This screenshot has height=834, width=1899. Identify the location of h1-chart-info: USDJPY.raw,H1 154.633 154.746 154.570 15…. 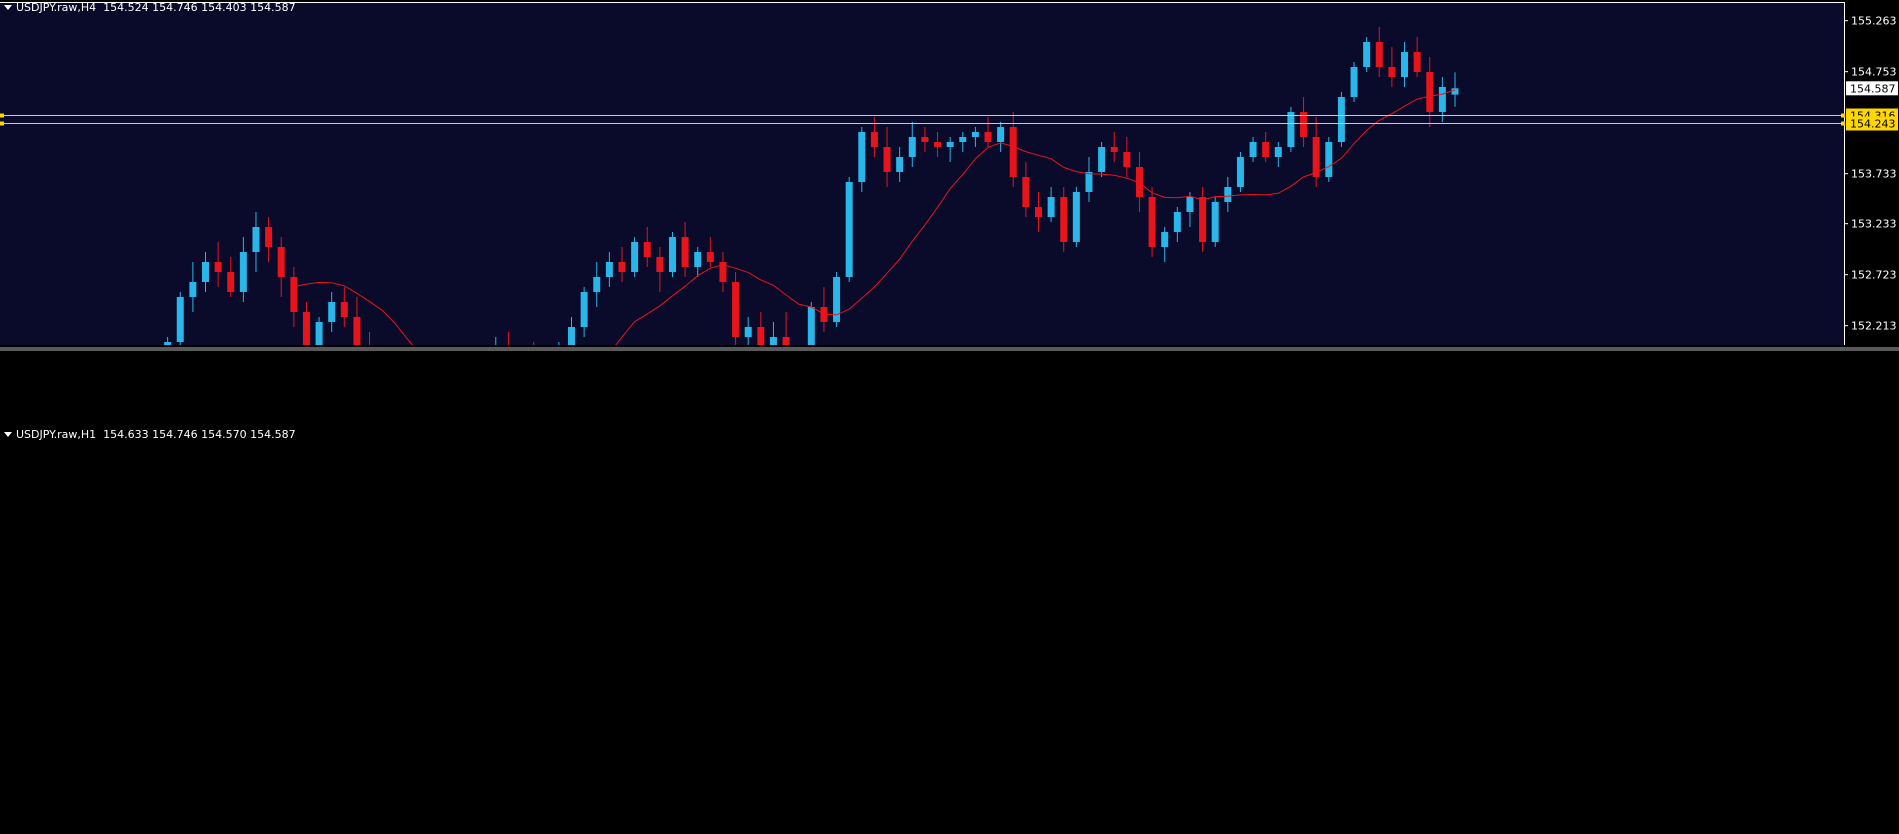
(150, 434).